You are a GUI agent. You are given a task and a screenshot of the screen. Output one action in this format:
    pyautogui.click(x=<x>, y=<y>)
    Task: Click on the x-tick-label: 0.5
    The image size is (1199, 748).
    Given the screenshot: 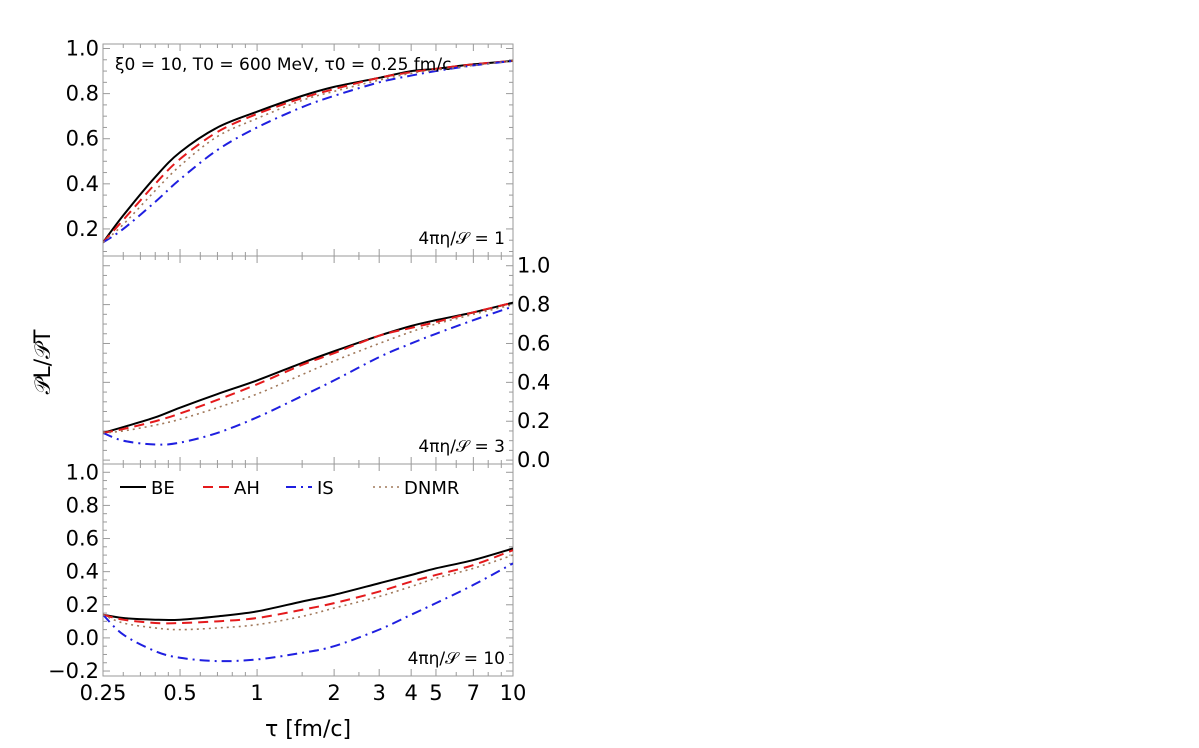 What is the action you would take?
    pyautogui.click(x=179, y=693)
    